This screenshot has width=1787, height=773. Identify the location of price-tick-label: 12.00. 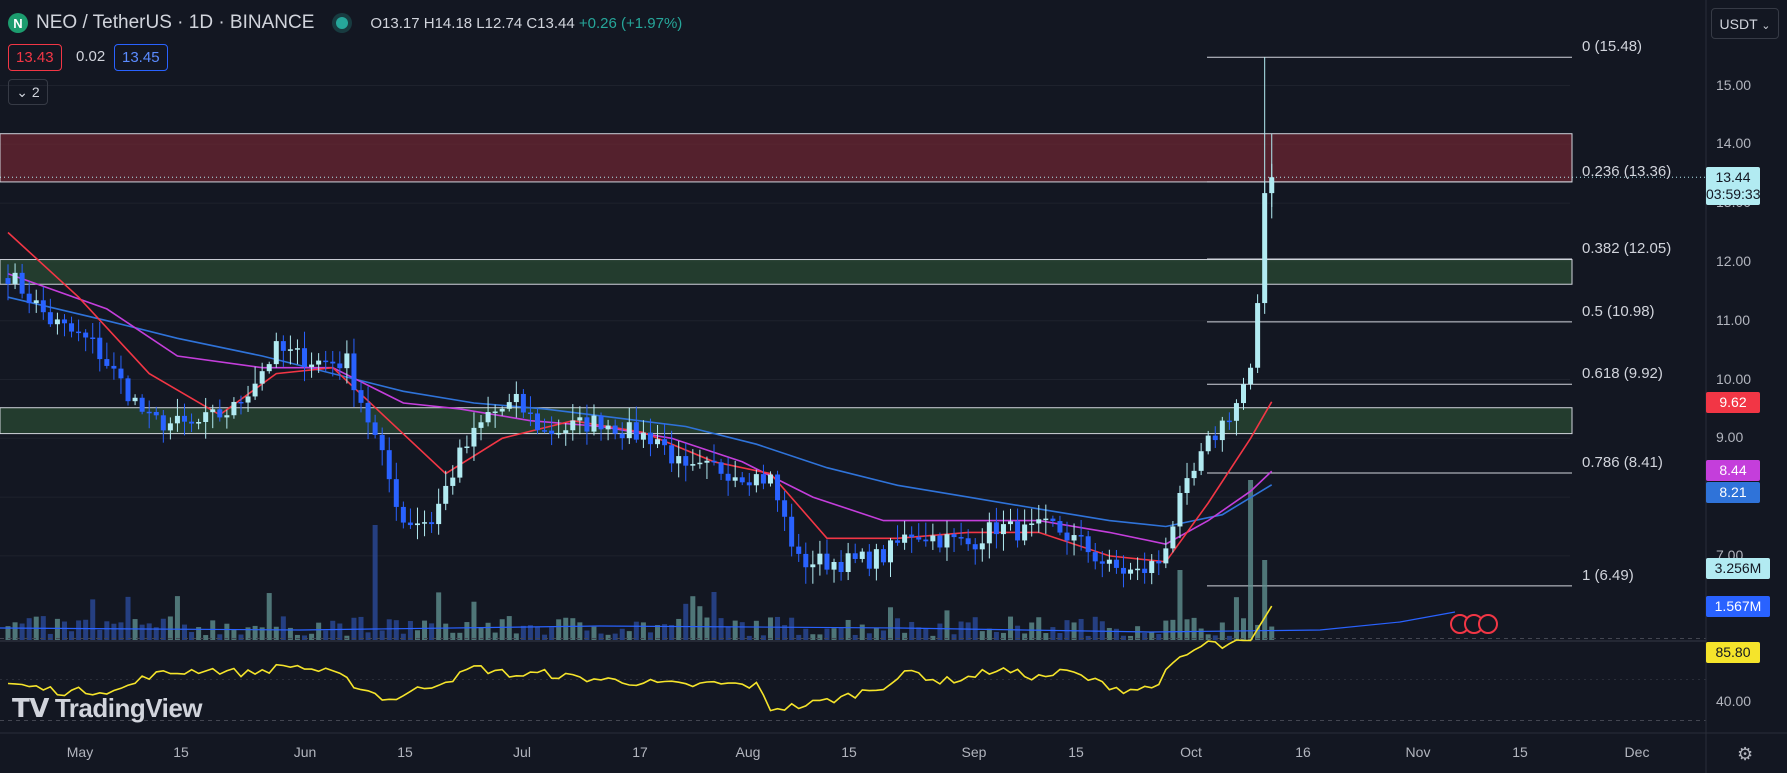
(1734, 260).